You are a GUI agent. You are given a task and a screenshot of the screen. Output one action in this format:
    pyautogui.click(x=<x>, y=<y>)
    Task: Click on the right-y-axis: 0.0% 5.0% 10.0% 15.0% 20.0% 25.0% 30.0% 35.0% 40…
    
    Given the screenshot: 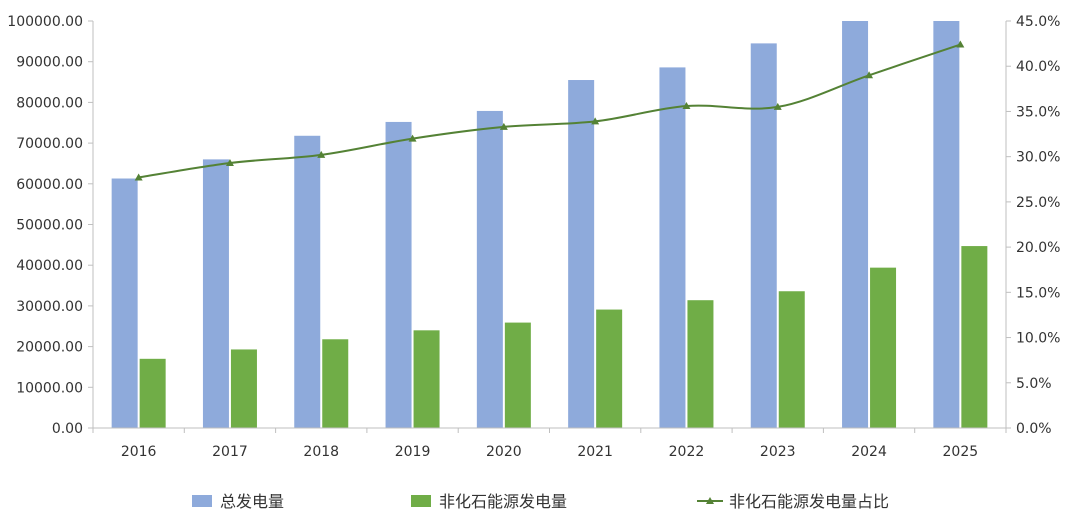 What is the action you would take?
    pyautogui.click(x=1032, y=225)
    